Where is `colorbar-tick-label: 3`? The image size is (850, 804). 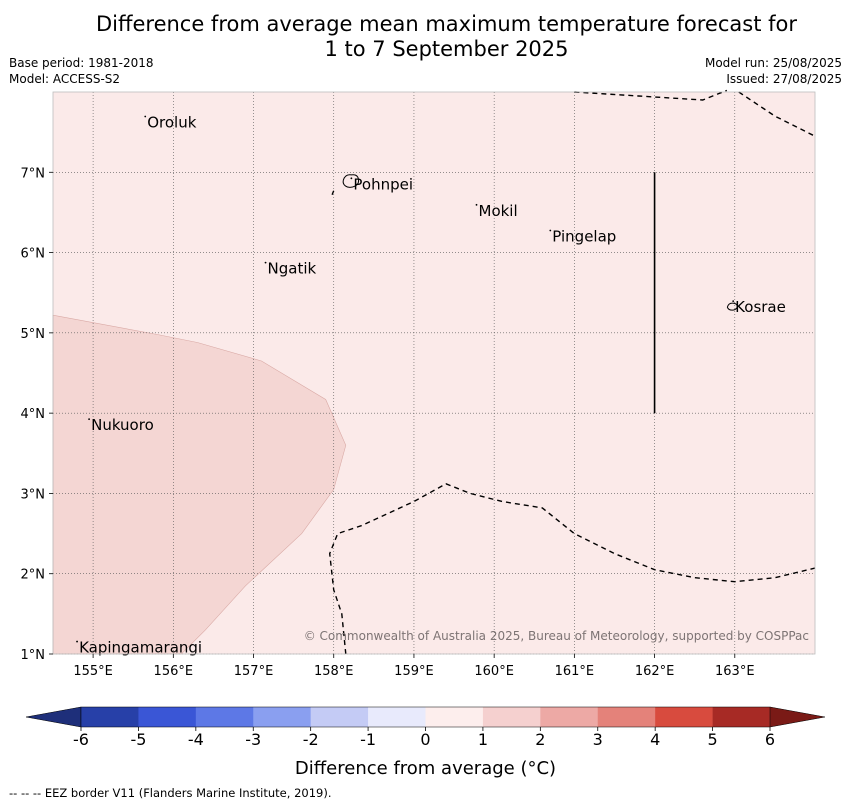 colorbar-tick-label: 3 is located at coordinates (598, 739).